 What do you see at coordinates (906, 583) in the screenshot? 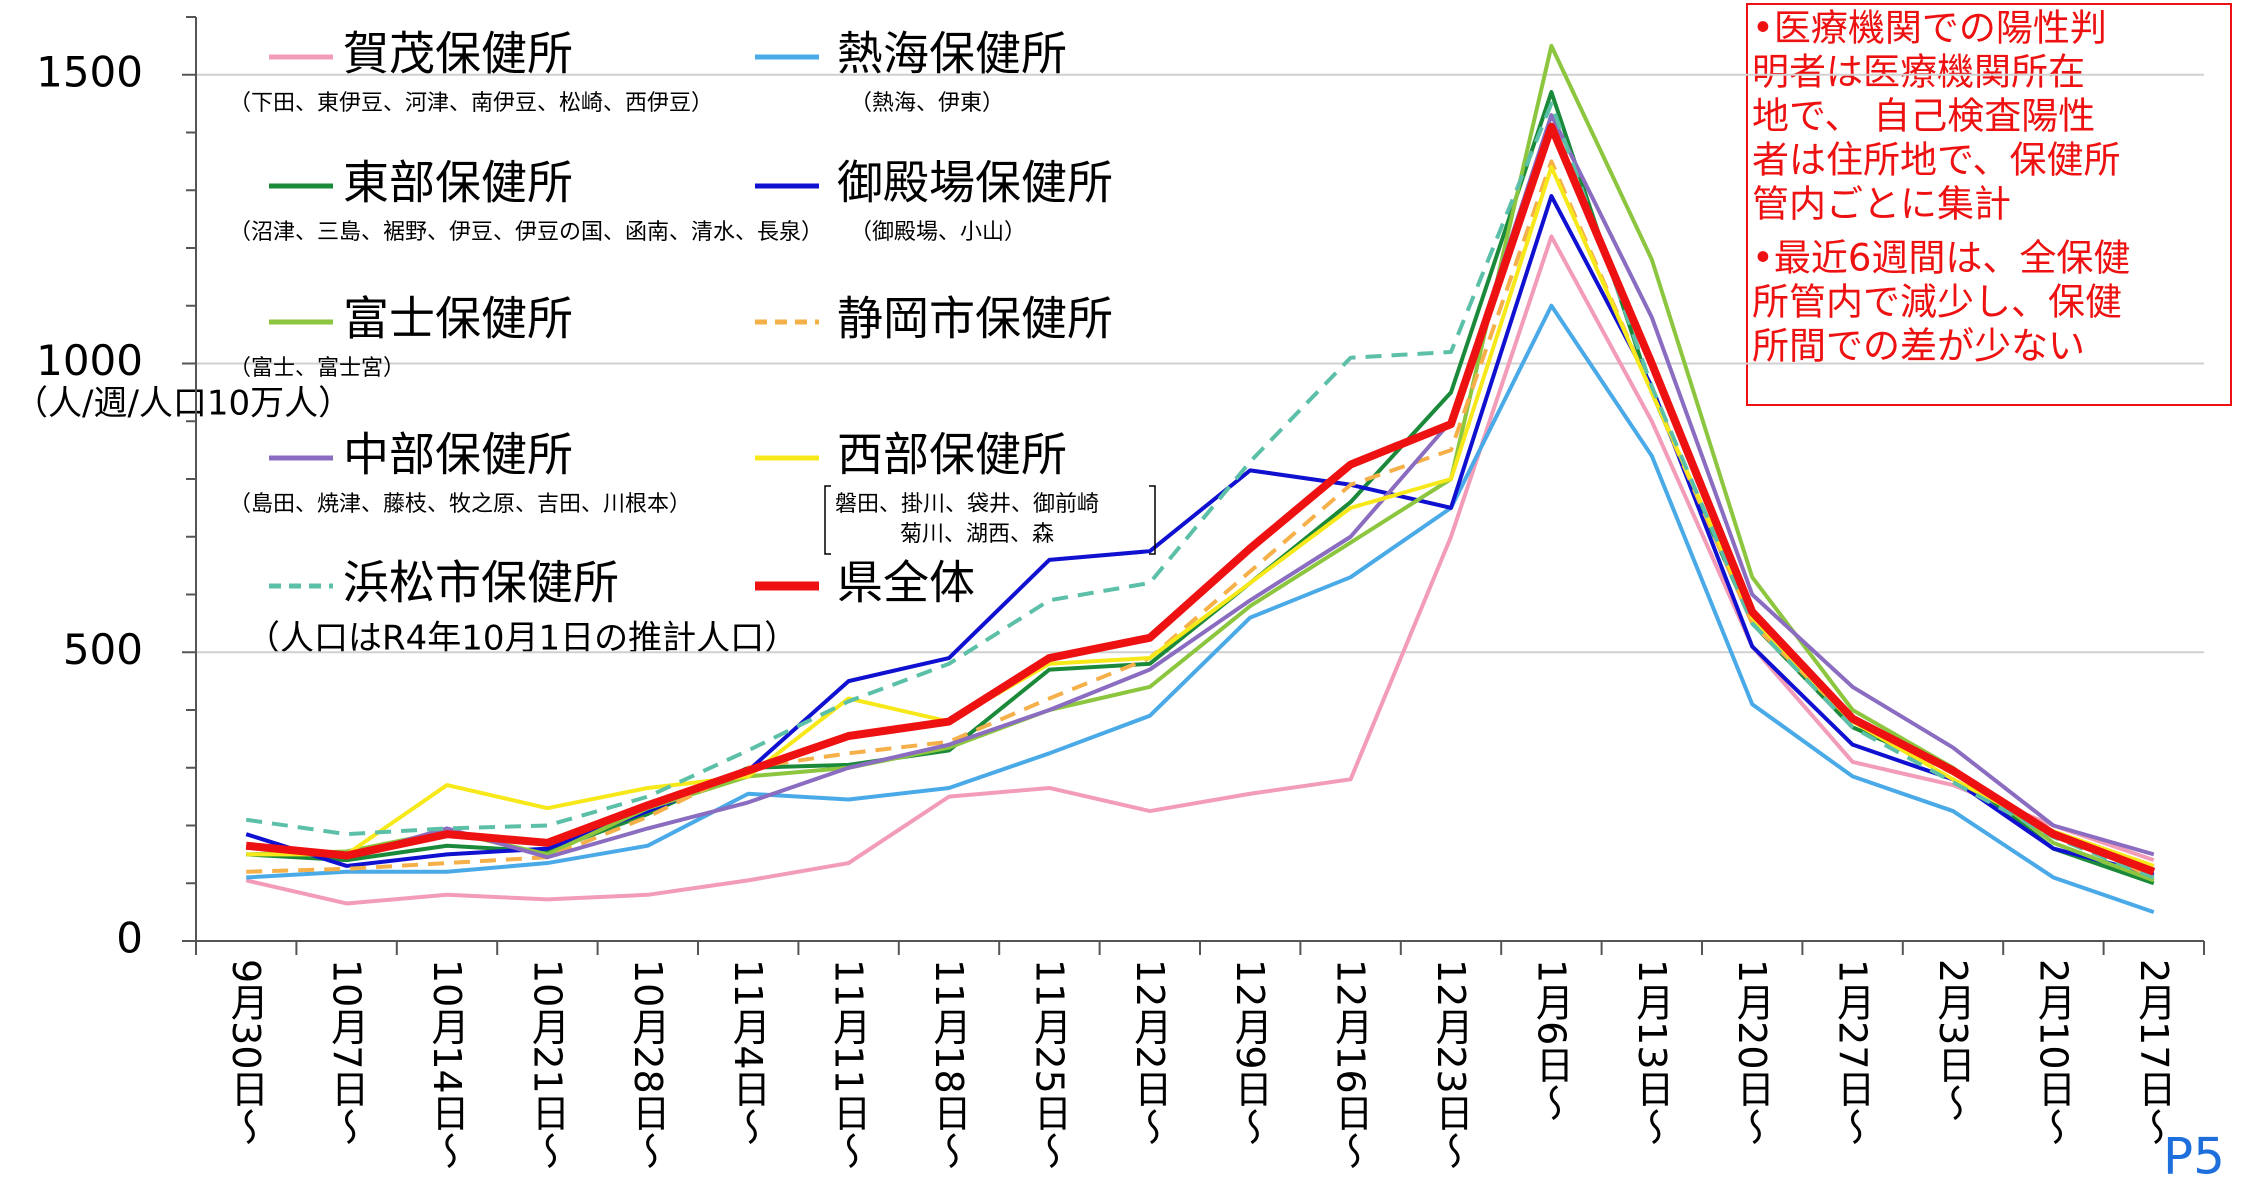
I see `legend-label: 県全体` at bounding box center [906, 583].